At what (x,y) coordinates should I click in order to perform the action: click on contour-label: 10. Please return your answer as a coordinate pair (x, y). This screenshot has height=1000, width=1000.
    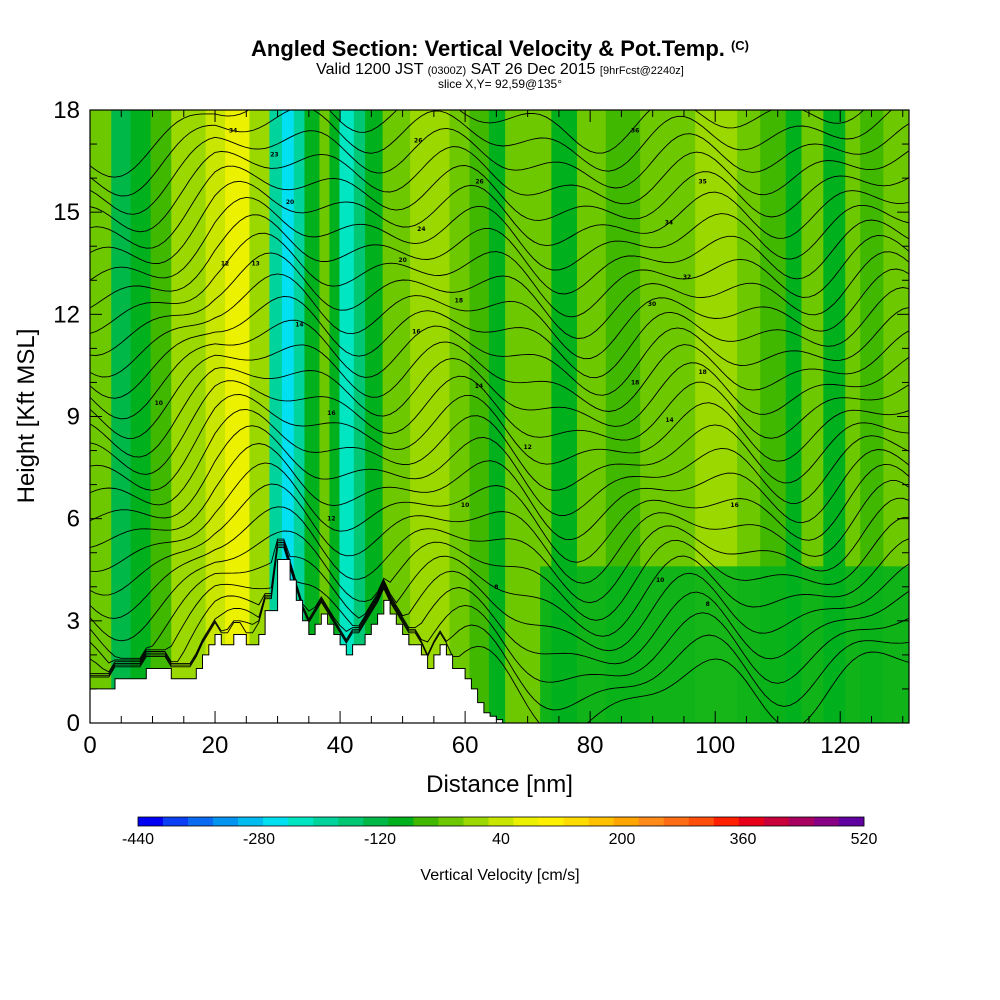
    Looking at the image, I should click on (660, 580).